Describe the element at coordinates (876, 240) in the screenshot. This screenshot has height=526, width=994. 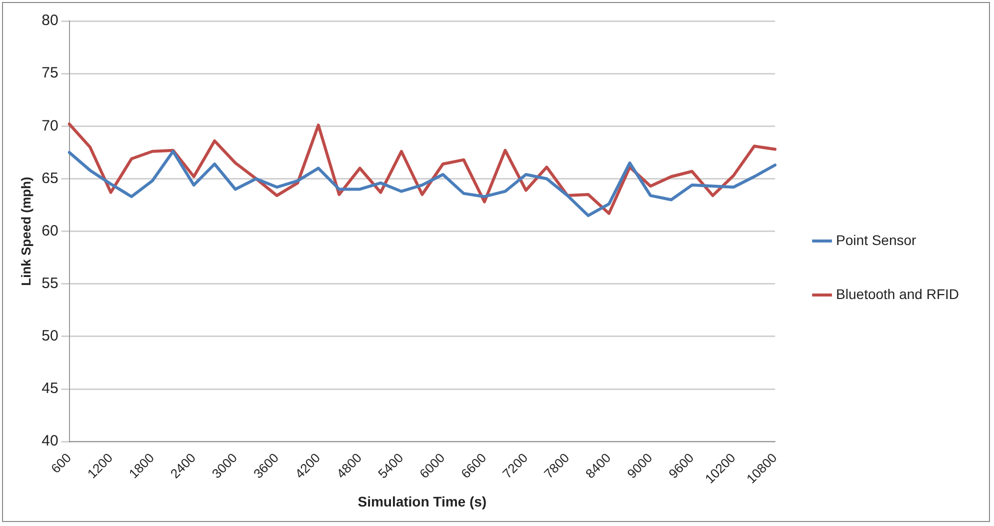
I see `legend-label: Point Sensor` at that location.